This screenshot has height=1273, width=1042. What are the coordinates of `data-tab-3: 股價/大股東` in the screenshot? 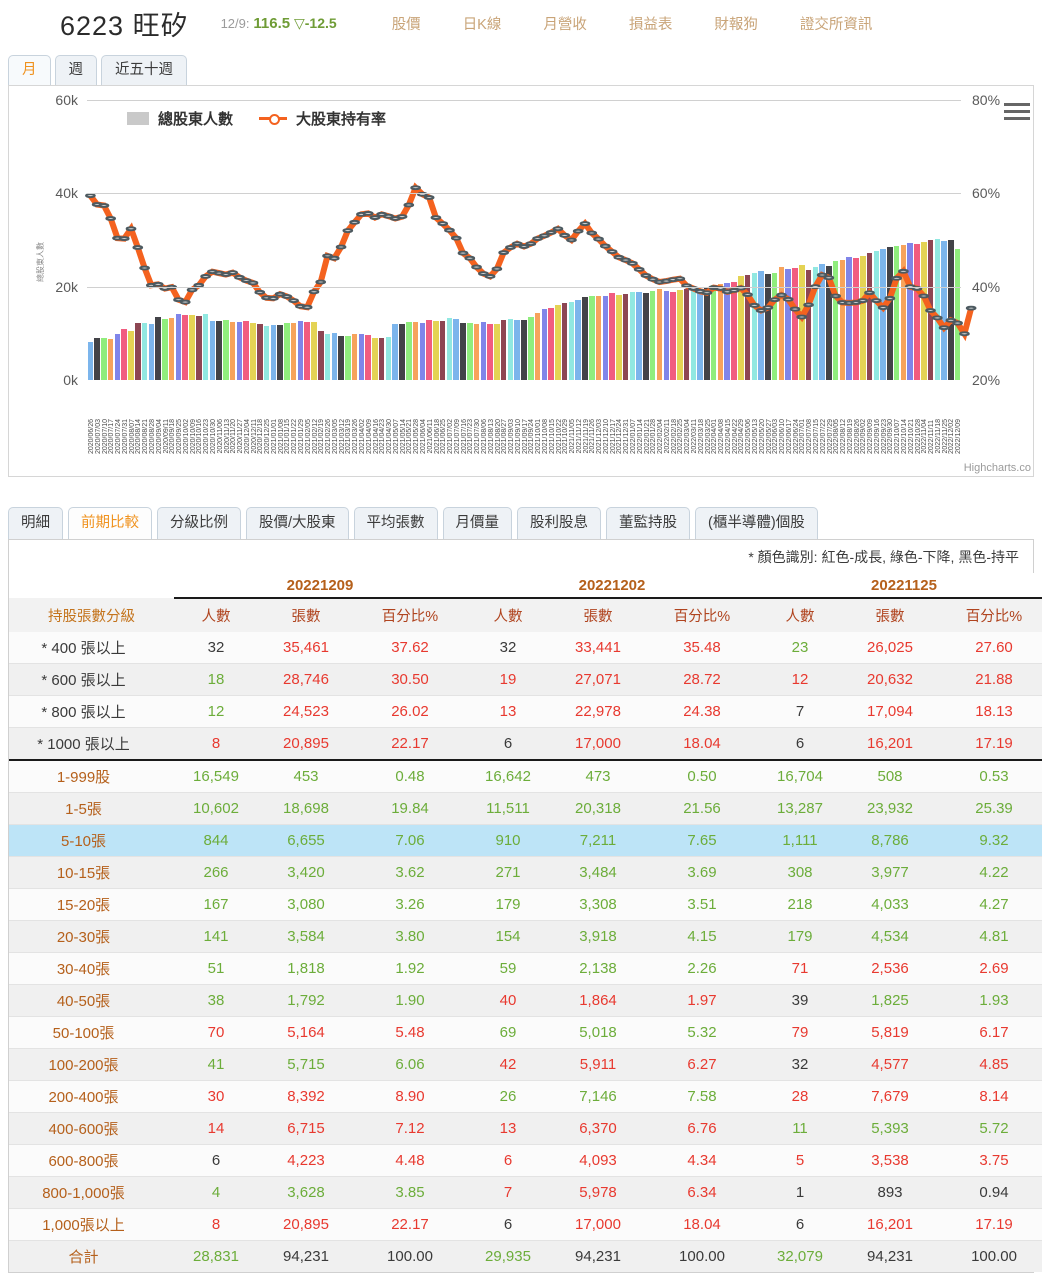 It's located at (297, 522).